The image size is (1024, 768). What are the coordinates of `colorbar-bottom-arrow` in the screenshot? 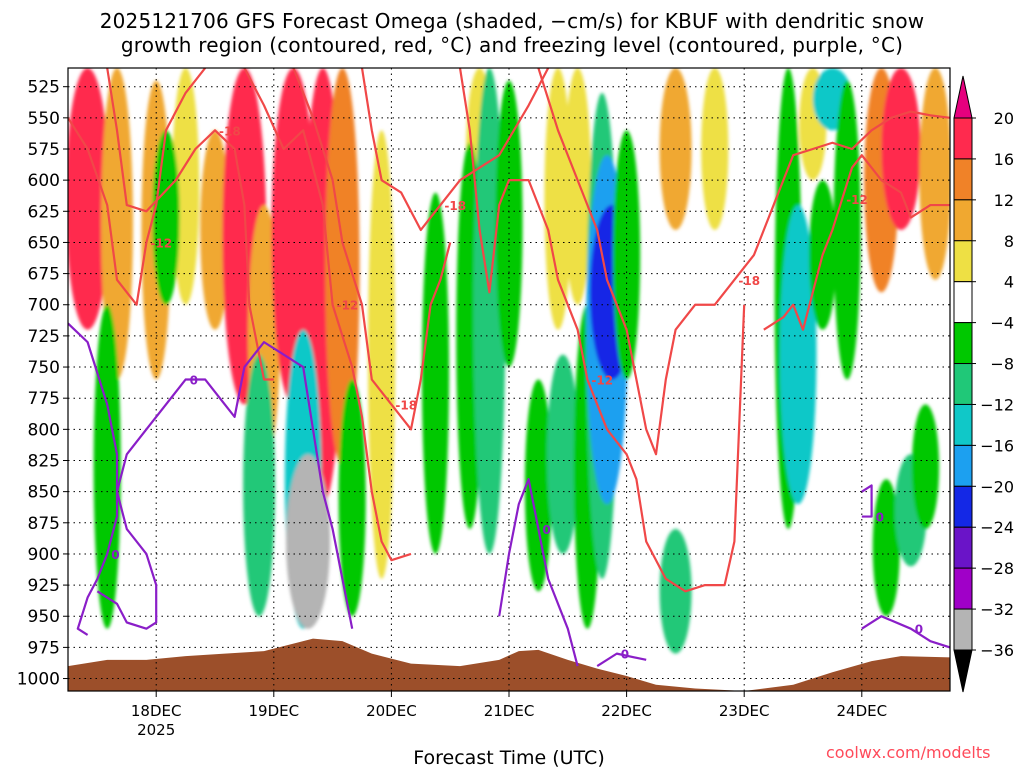 It's located at (963, 671).